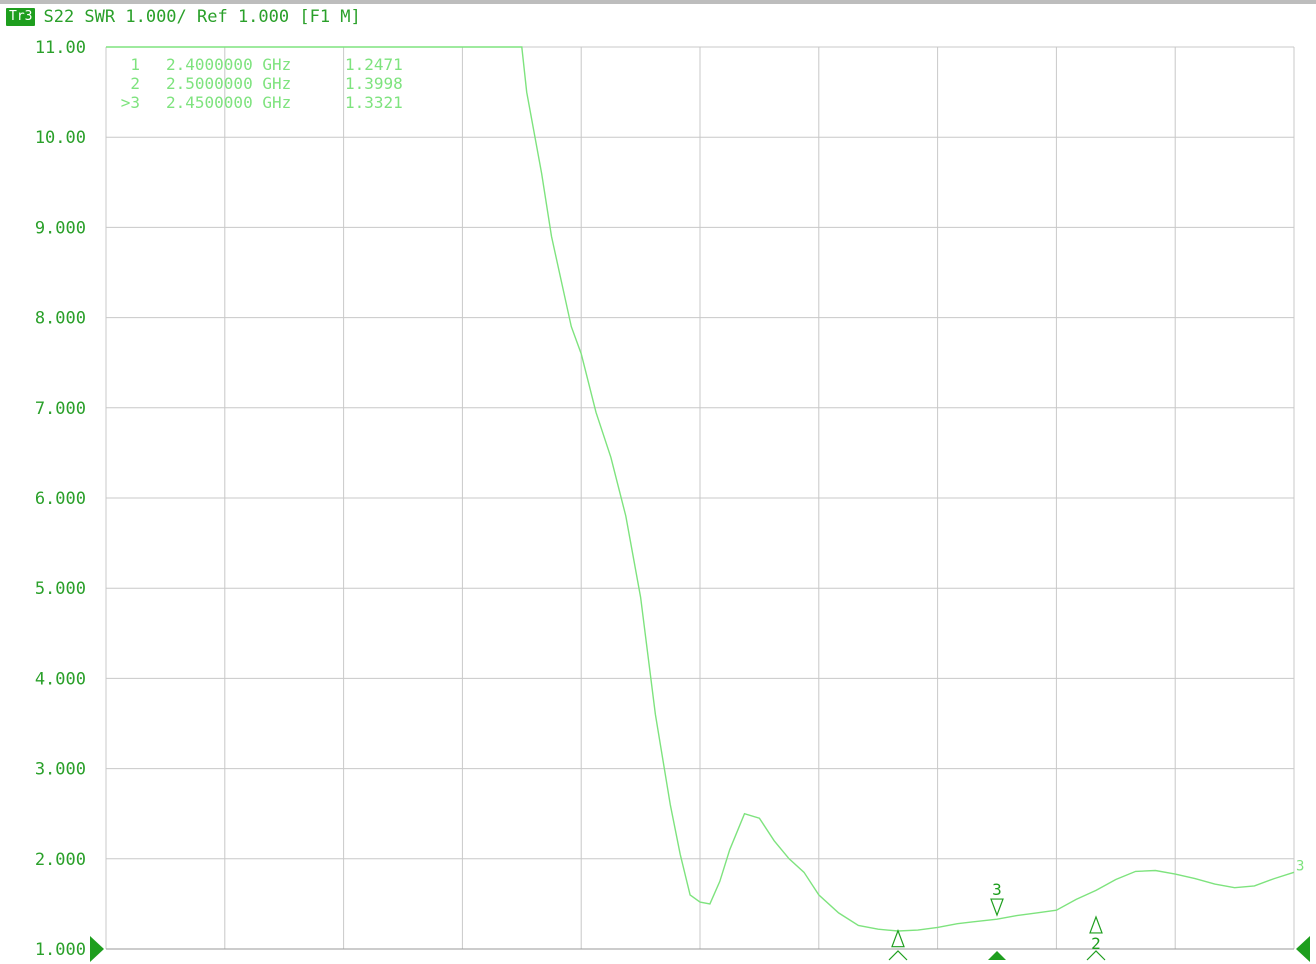  I want to click on y-tick-label: 6.000, so click(60, 499).